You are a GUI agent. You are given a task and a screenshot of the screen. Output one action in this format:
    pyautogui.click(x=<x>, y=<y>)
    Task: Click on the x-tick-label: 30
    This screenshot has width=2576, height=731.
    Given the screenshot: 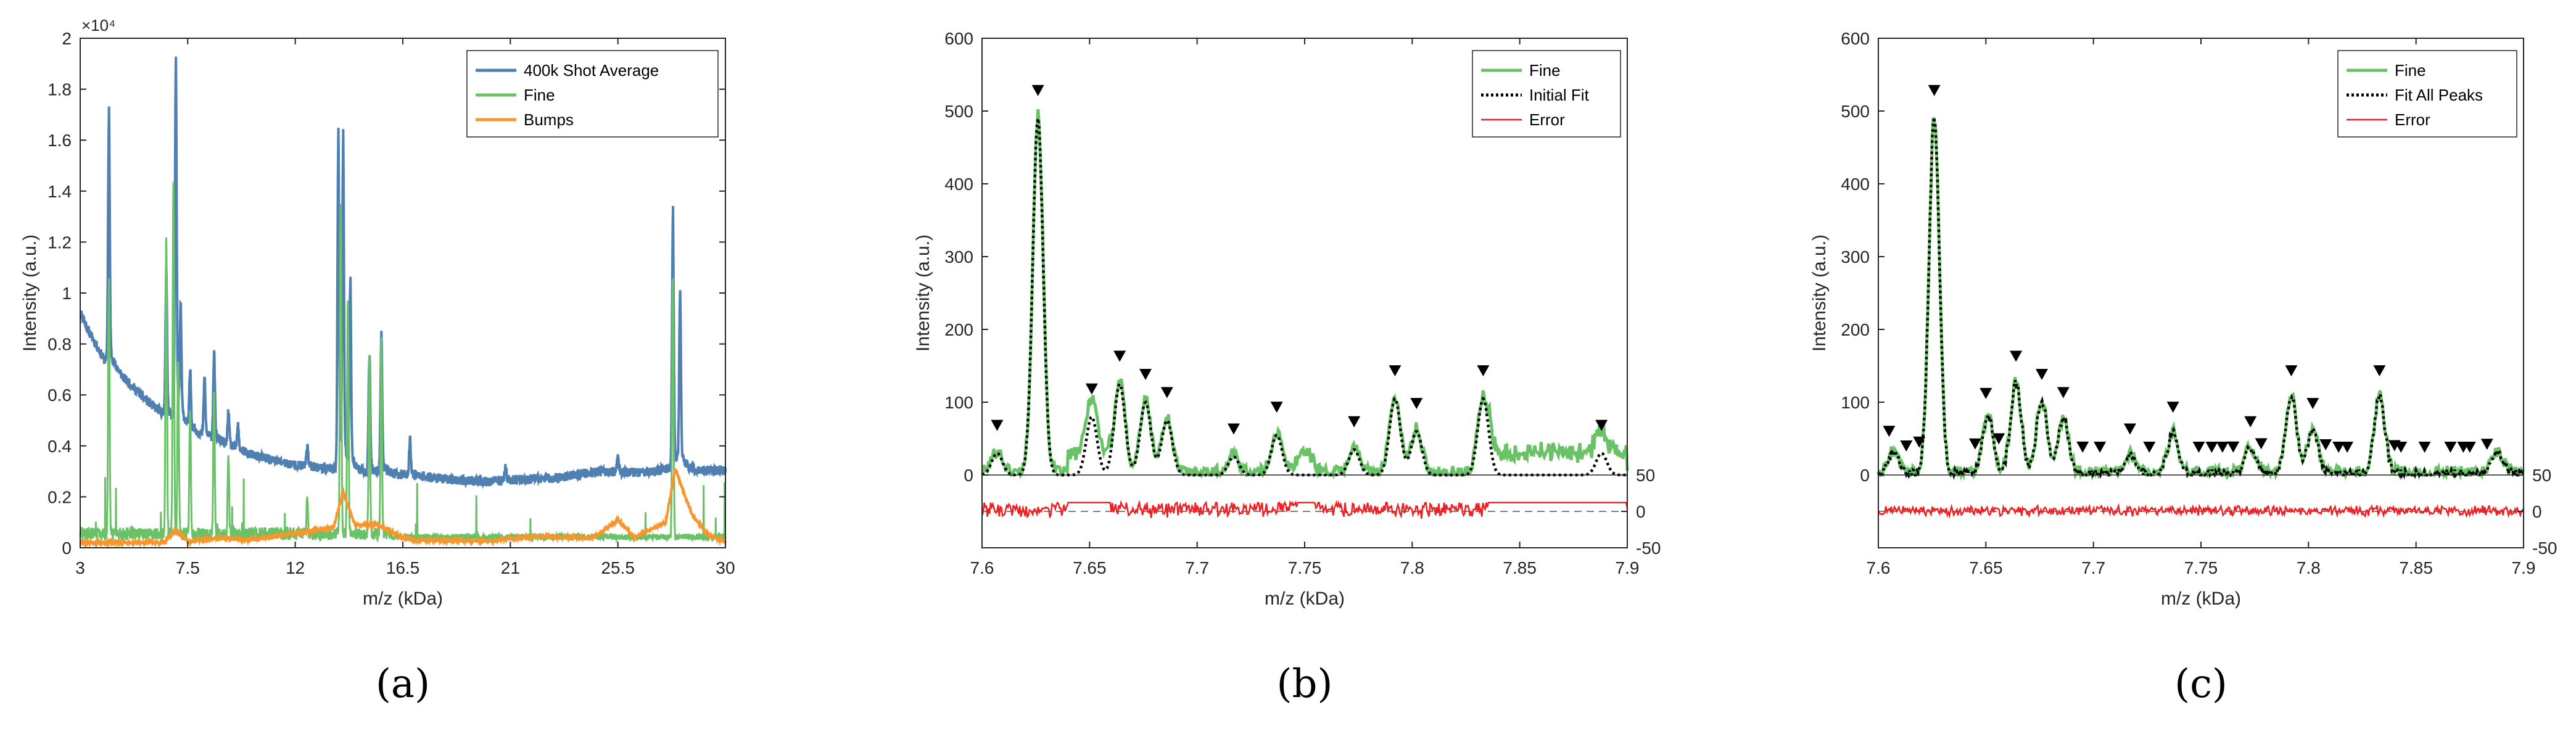 What is the action you would take?
    pyautogui.click(x=725, y=567)
    